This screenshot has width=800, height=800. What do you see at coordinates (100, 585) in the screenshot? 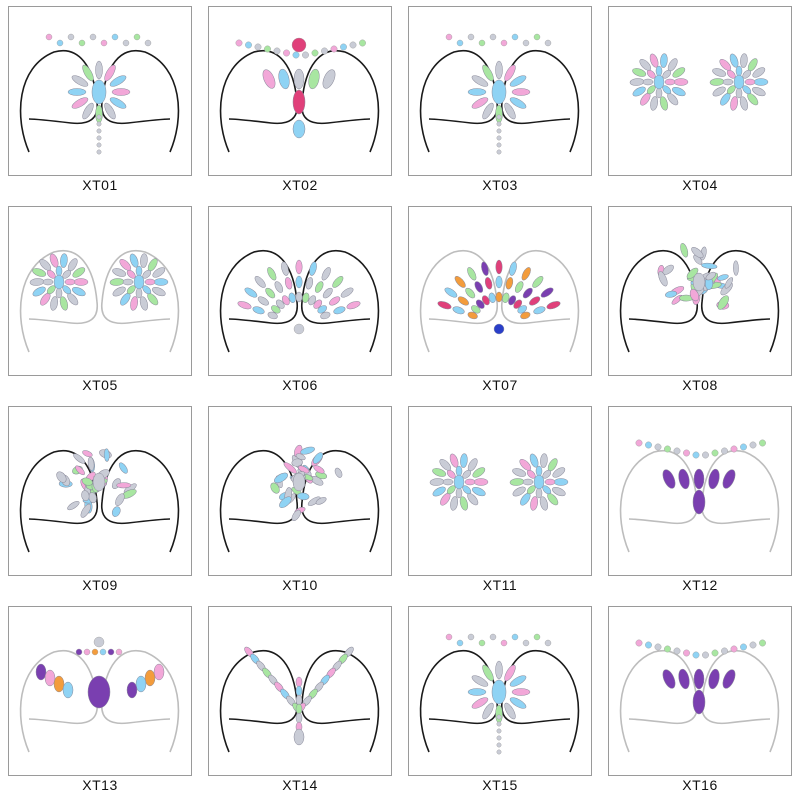
I see `product-code: XT09` at bounding box center [100, 585].